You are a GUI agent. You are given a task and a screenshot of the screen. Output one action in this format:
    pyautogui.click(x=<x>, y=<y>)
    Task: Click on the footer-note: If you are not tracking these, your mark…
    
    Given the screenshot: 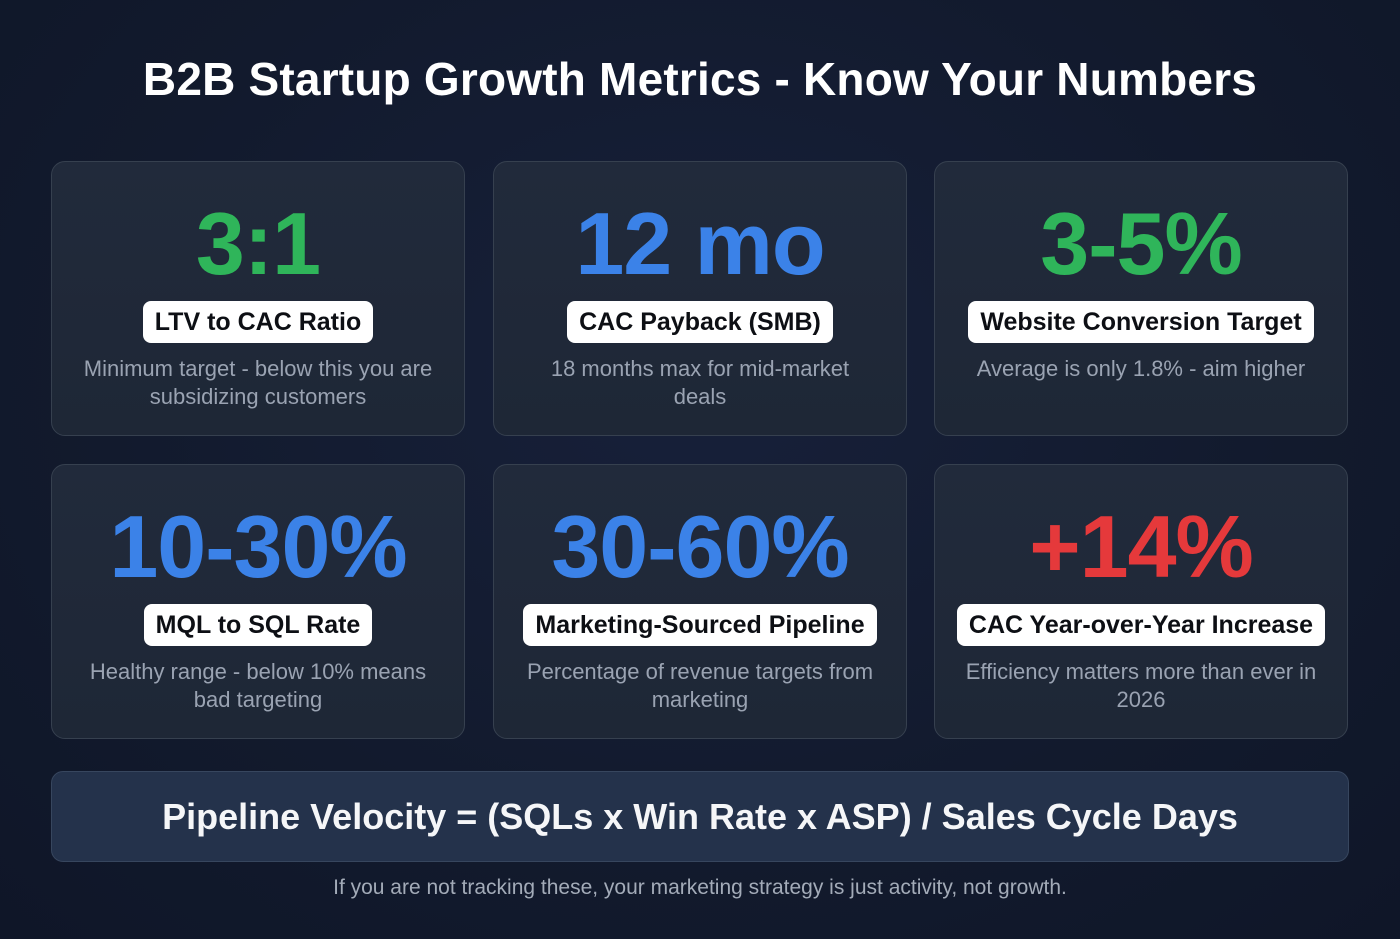 What is the action you would take?
    pyautogui.click(x=700, y=887)
    